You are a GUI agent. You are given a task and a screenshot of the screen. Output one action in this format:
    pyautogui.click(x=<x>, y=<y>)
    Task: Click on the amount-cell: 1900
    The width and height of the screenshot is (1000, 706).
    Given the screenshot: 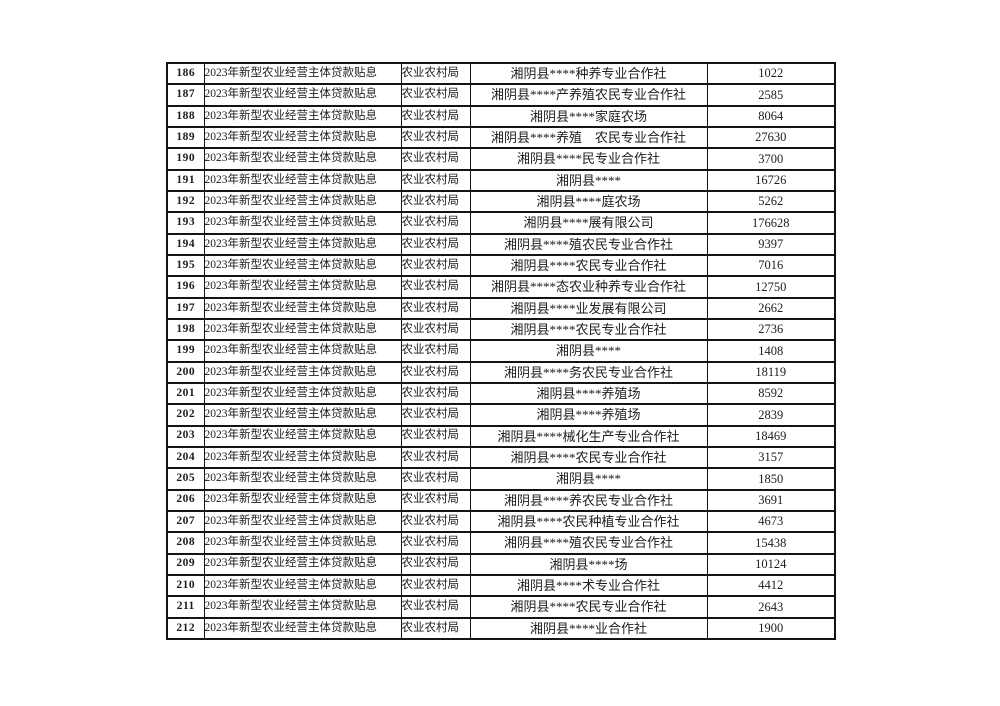 What is the action you would take?
    pyautogui.click(x=771, y=628)
    